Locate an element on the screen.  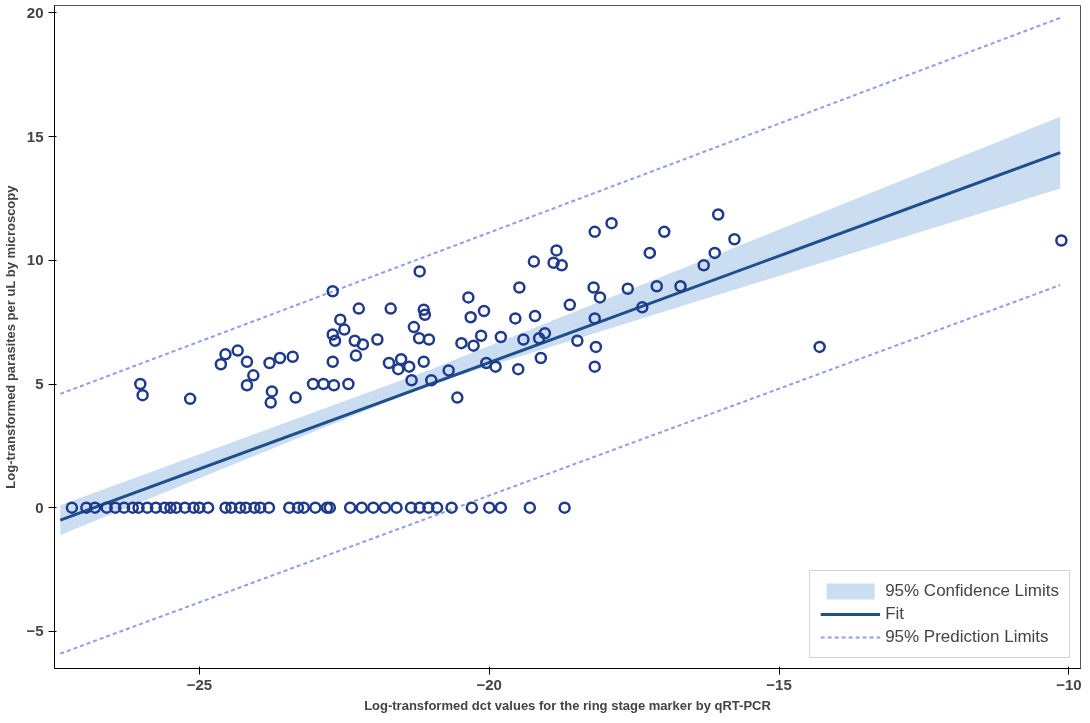
y-tick-label: 5 is located at coordinates (39, 383).